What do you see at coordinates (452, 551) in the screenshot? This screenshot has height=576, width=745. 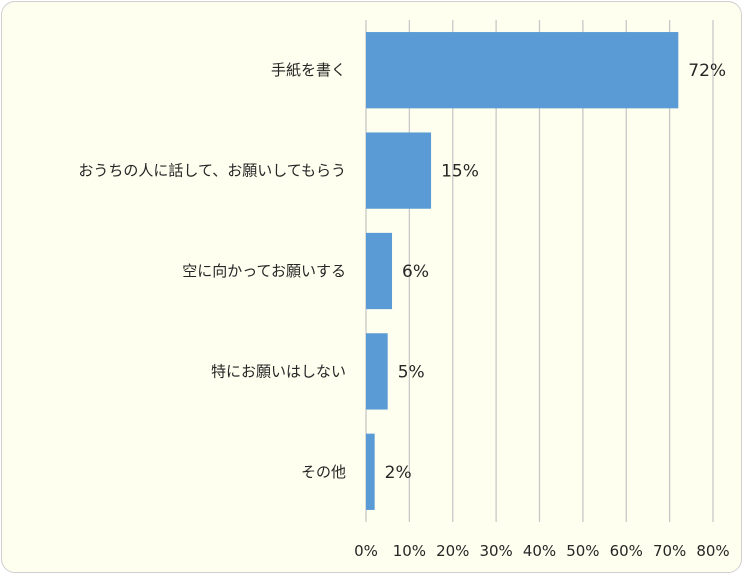 I see `x-tick-label: 20%` at bounding box center [452, 551].